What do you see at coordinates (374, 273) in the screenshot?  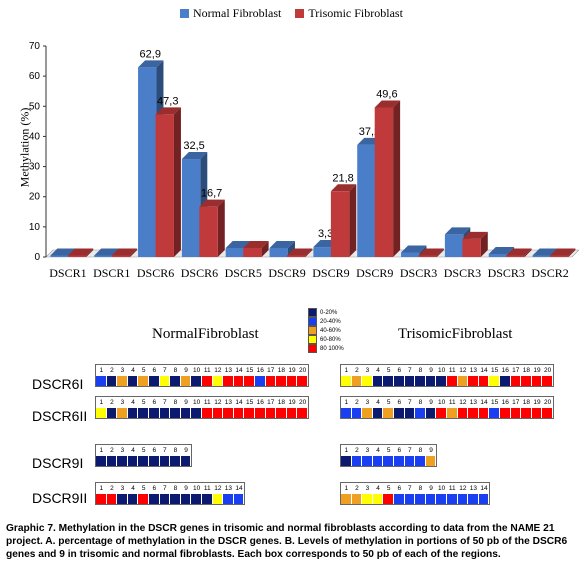 I see `x-tick-label: DSCR9` at bounding box center [374, 273].